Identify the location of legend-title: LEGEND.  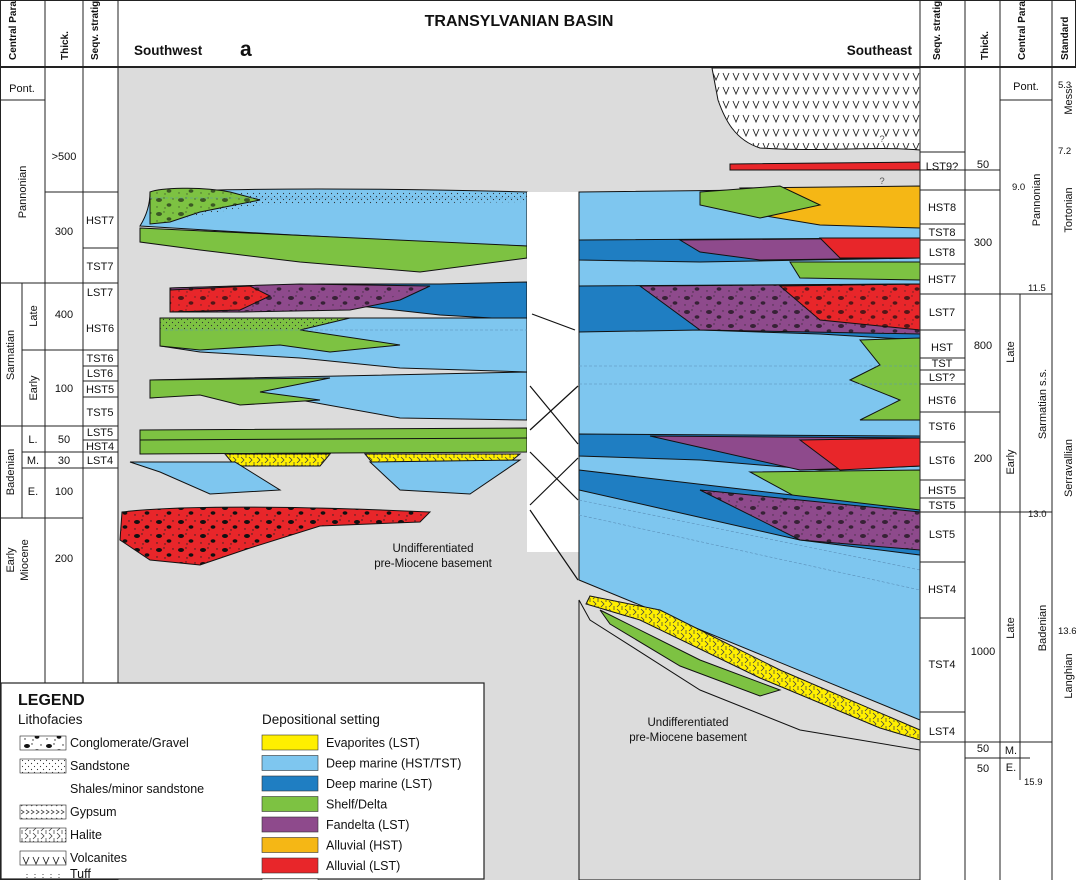
(51, 700).